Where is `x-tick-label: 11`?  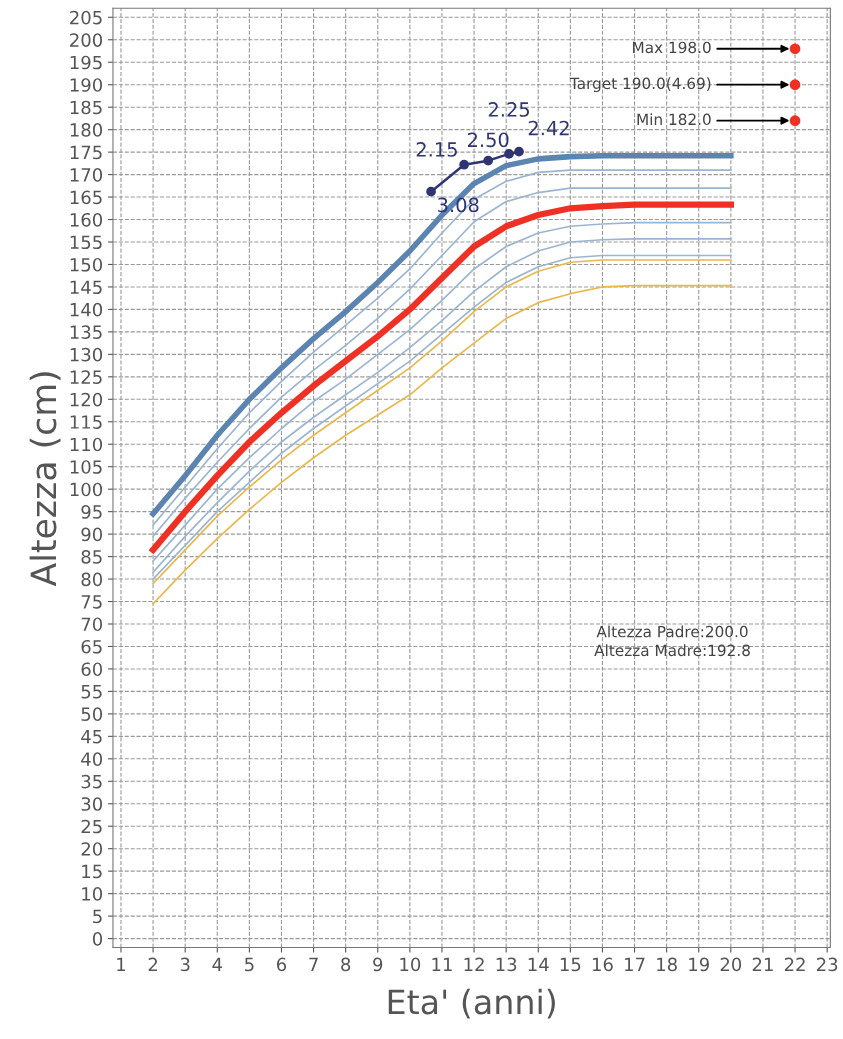
x-tick-label: 11 is located at coordinates (442, 964).